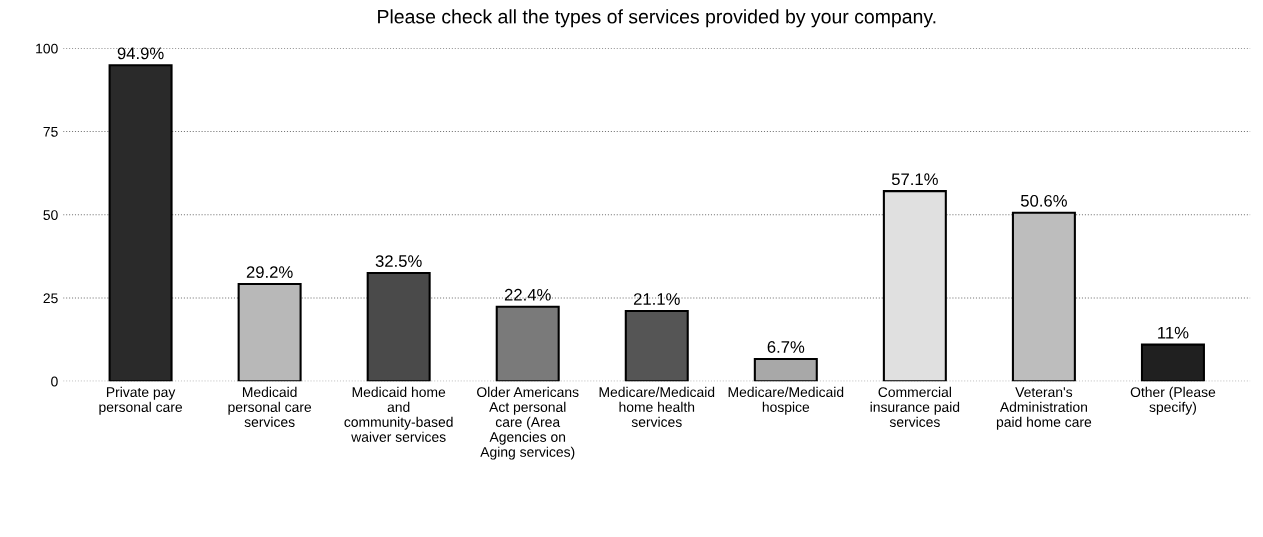 This screenshot has width=1263, height=537. What do you see at coordinates (528, 423) in the screenshot?
I see `x-tick-label: Older Americans Act personal care (Area Agencies on Aging services)` at bounding box center [528, 423].